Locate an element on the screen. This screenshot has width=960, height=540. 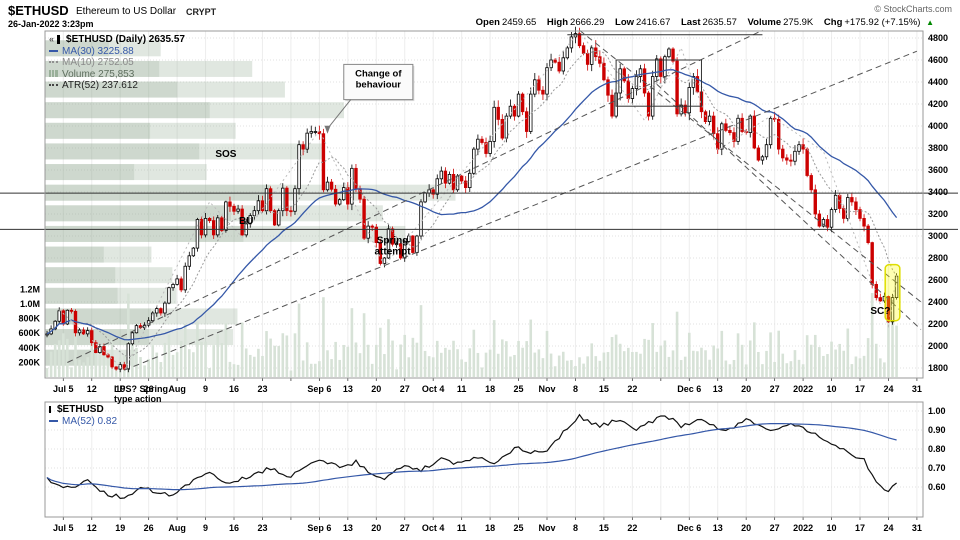
note-box is located at coordinates (378, 82).